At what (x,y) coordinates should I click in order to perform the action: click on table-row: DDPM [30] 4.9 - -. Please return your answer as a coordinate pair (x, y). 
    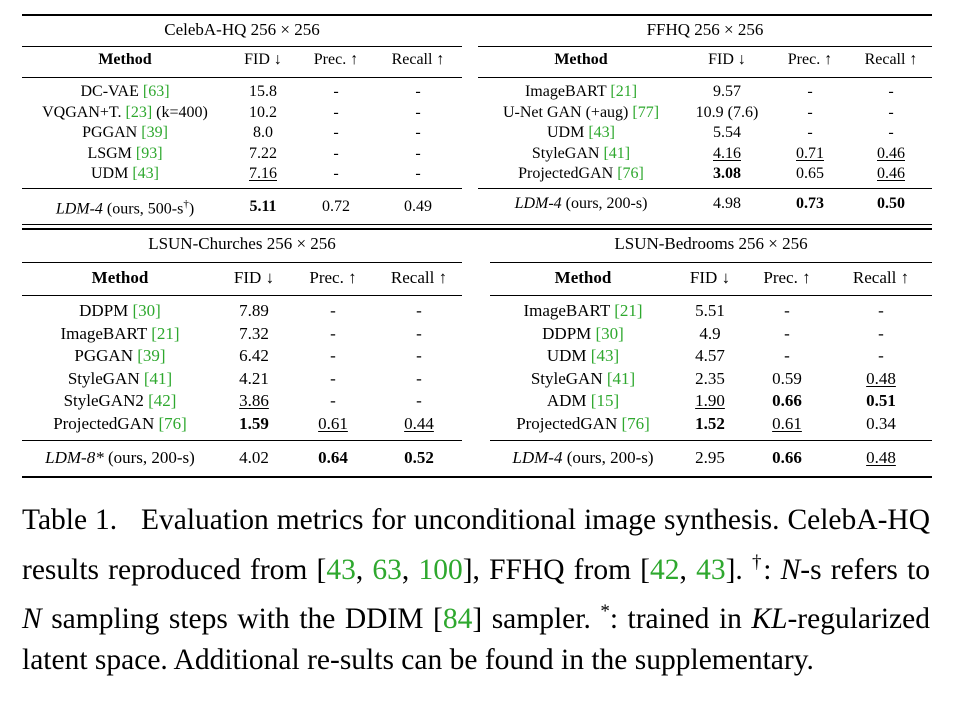
    Looking at the image, I should click on (713, 333).